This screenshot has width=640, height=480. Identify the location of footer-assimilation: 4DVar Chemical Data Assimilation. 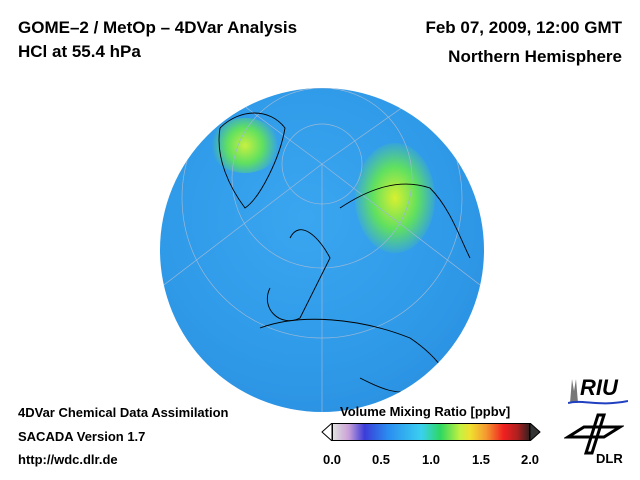
(123, 412).